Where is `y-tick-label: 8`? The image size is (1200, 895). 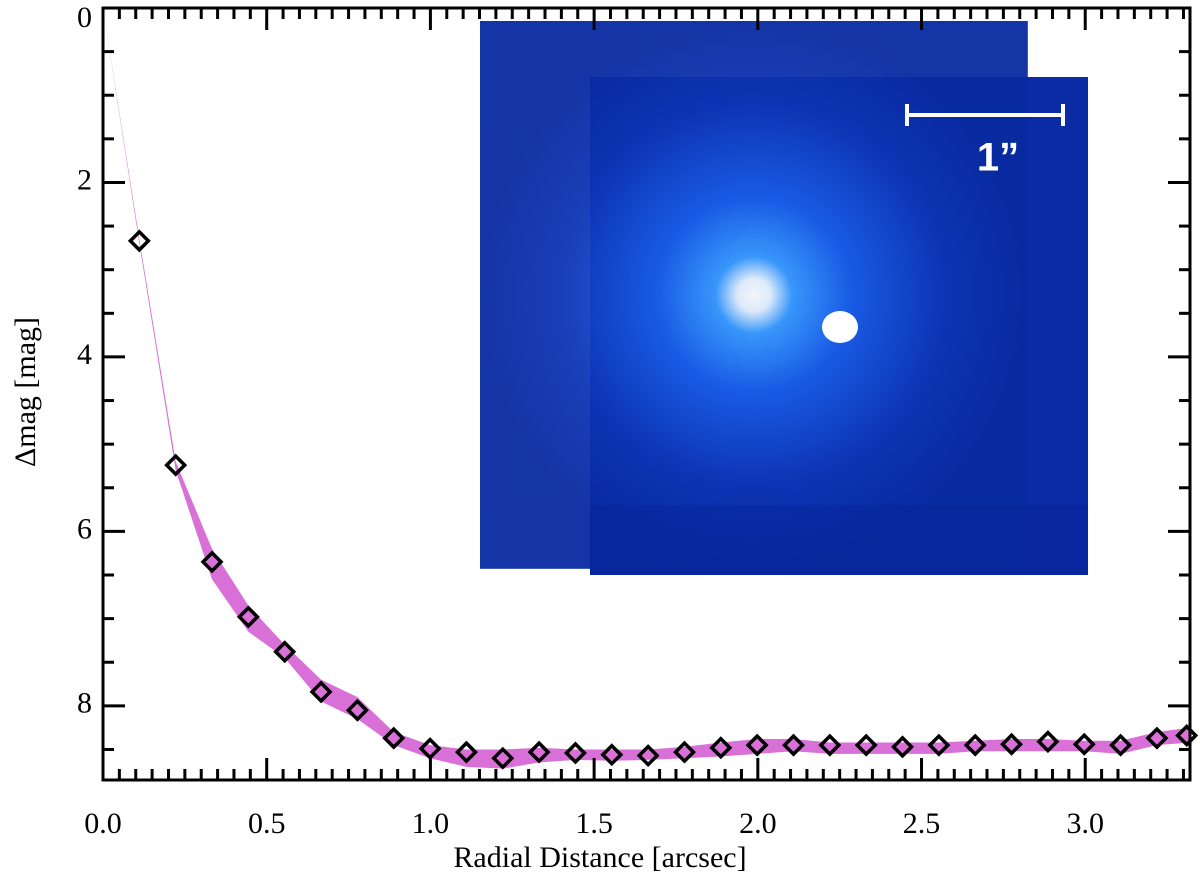 y-tick-label: 8 is located at coordinates (84, 703).